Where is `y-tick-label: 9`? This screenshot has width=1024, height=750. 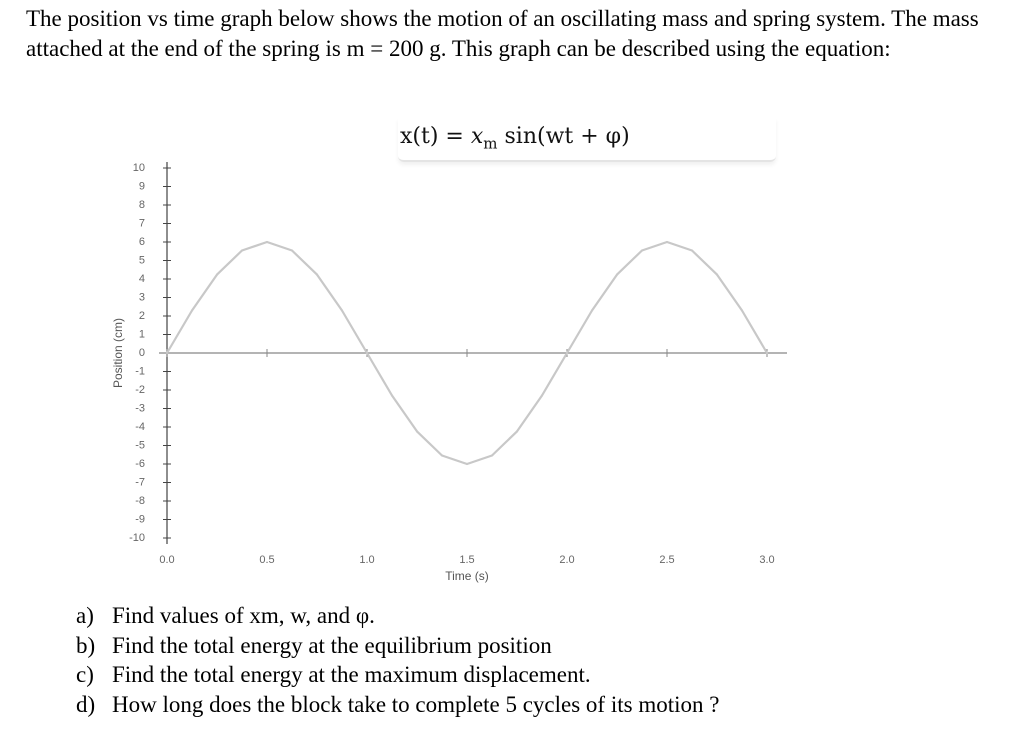
y-tick-label: 9 is located at coordinates (142, 186).